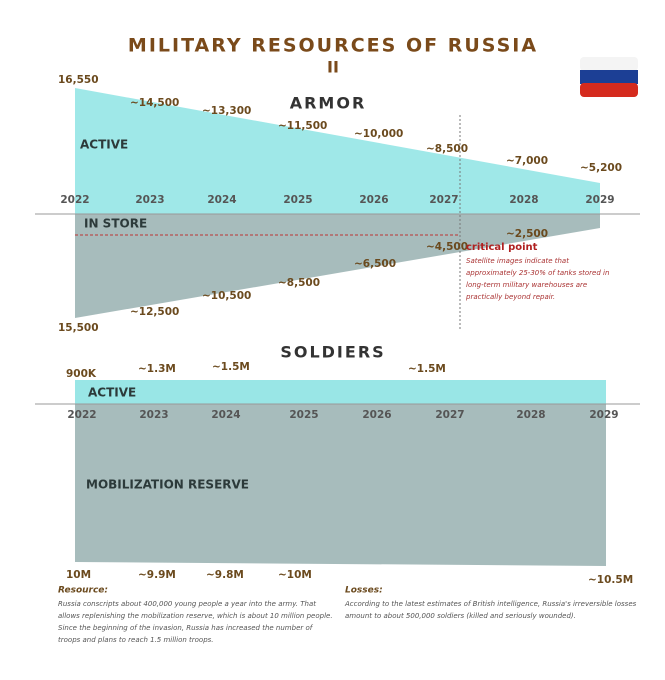  Describe the element at coordinates (447, 247) in the screenshot. I see `value-label: ~4,500` at that location.